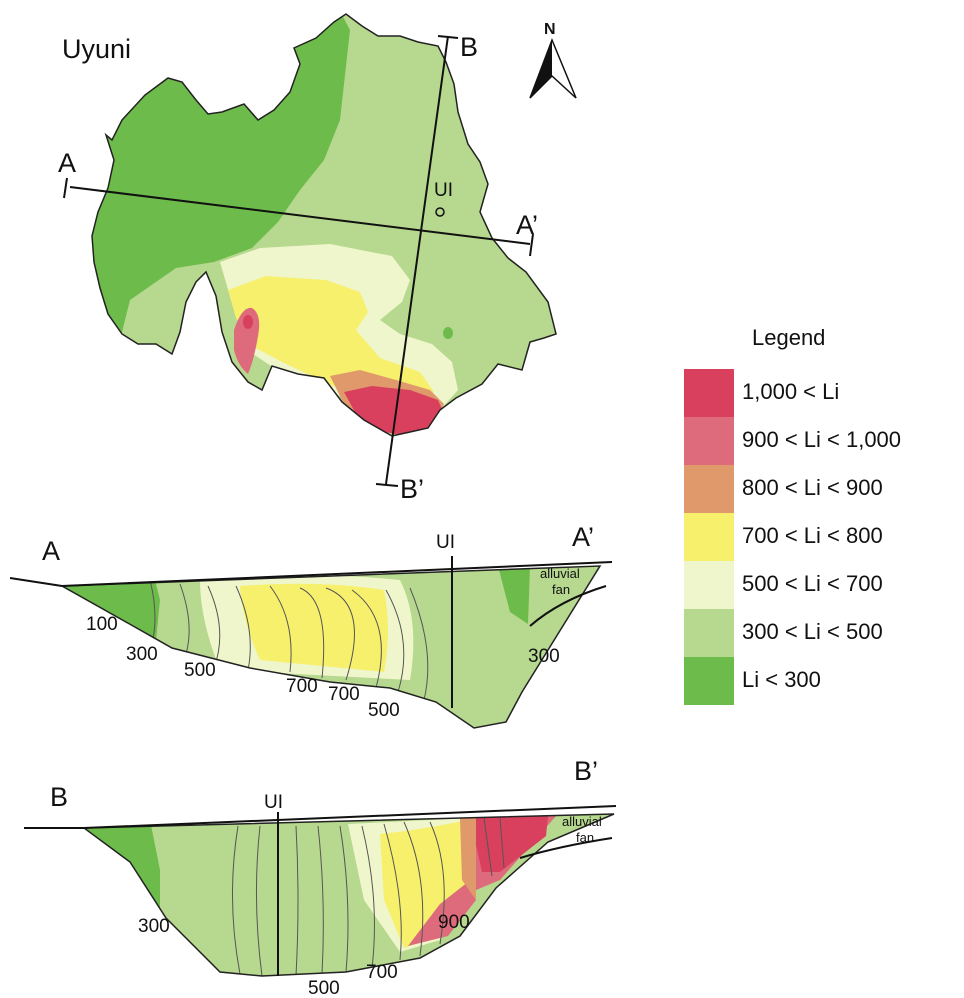  What do you see at coordinates (553, 60) in the screenshot?
I see `north-arrow-icon: N` at bounding box center [553, 60].